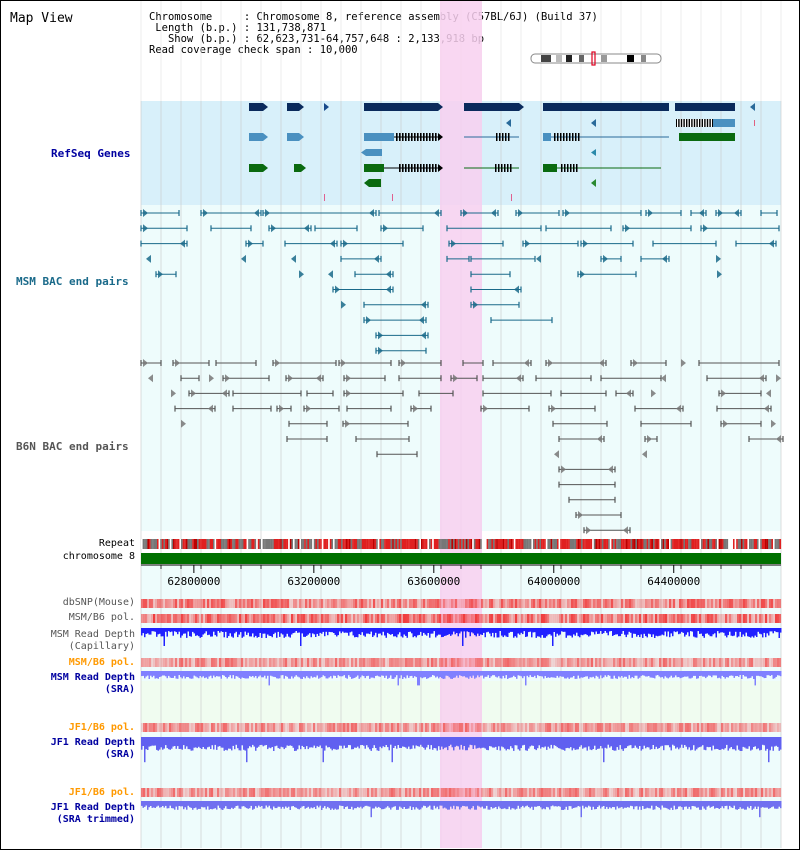 The width and height of the screenshot is (800, 850). What do you see at coordinates (297, 168) in the screenshot?
I see `gene-block` at bounding box center [297, 168].